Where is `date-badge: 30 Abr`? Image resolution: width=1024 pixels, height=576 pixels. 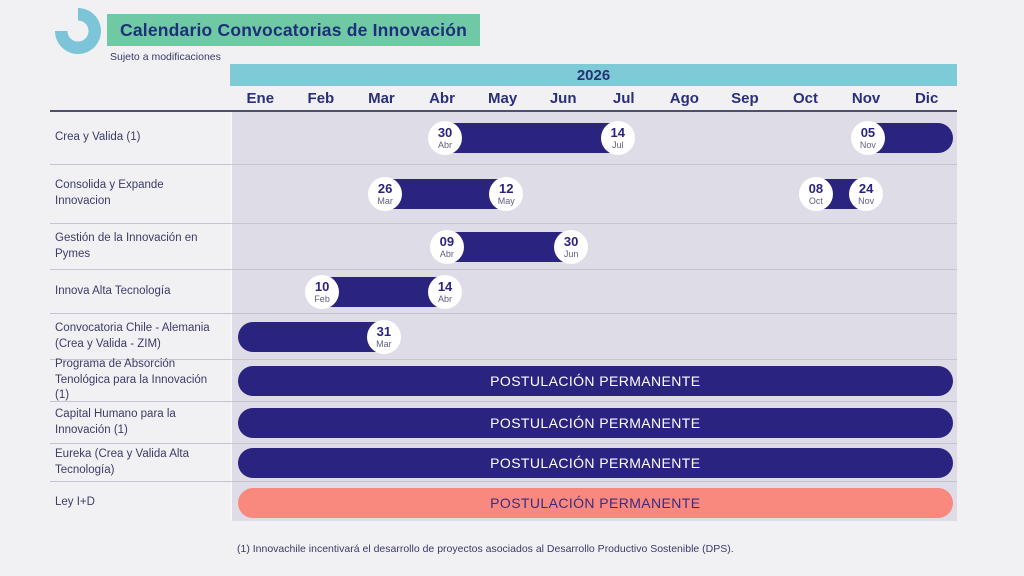 date-badge: 30 Abr is located at coordinates (445, 138).